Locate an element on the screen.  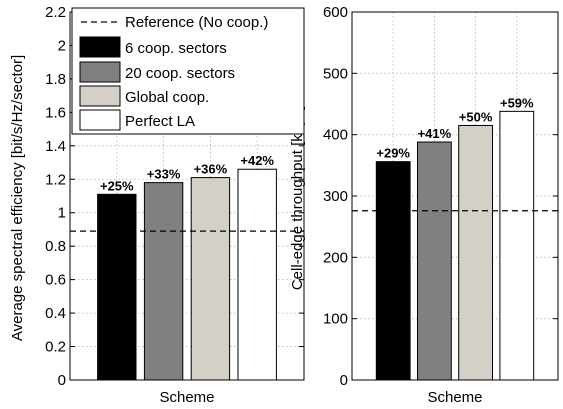
right-bar-global-coop is located at coordinates (475, 252).